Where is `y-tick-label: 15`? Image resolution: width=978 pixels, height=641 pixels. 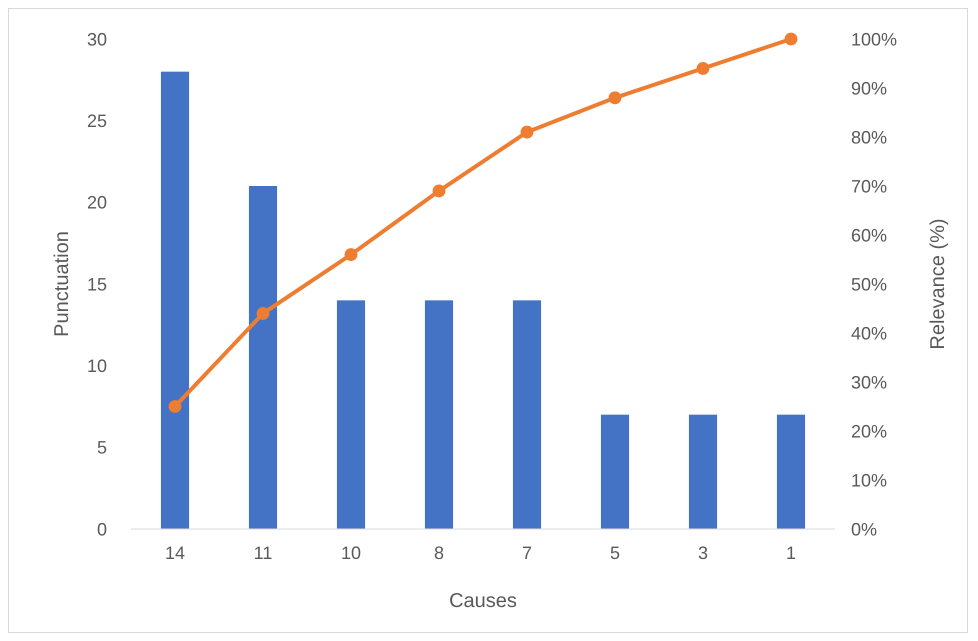 y-tick-label: 15 is located at coordinates (96, 284).